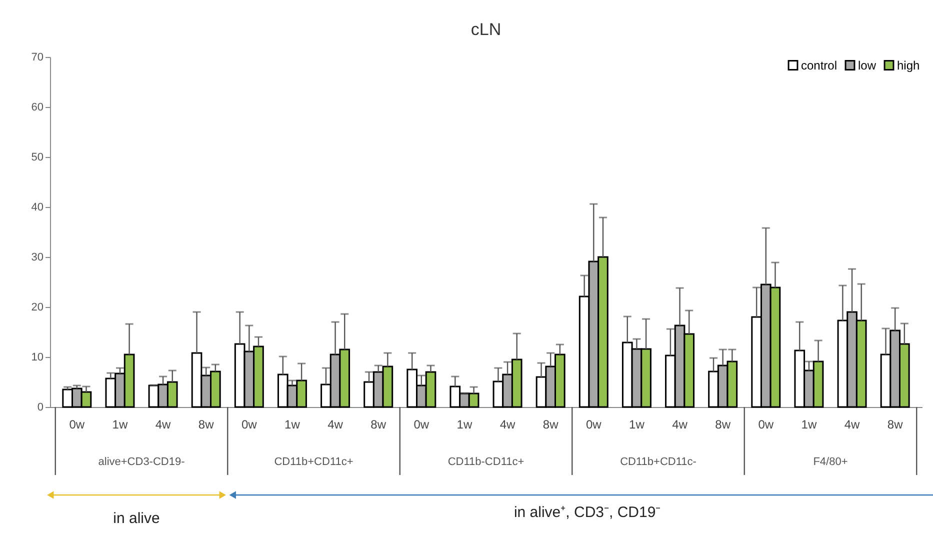 Image resolution: width=933 pixels, height=533 pixels. I want to click on y-tick-label: 20, so click(37, 308).